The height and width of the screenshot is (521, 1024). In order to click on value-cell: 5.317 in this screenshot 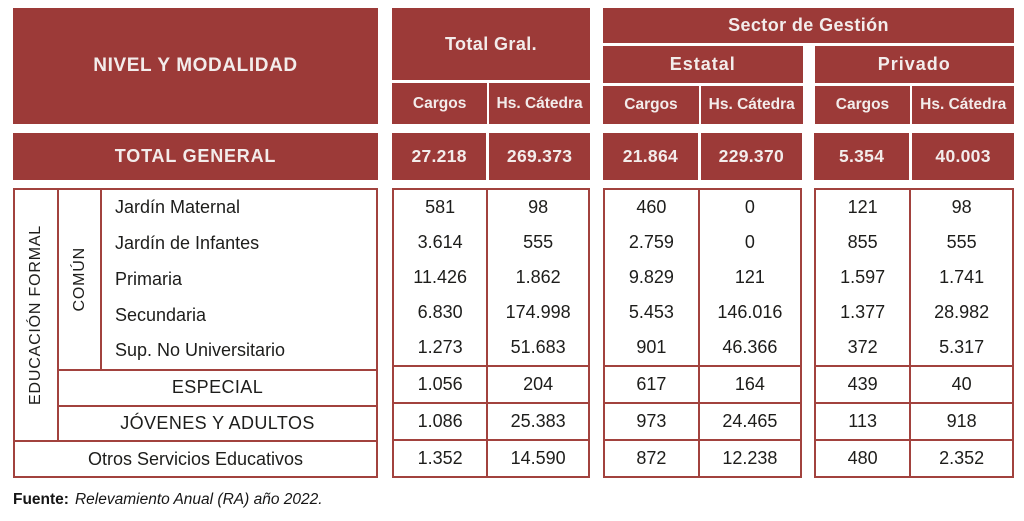, I will do `click(962, 347)`.